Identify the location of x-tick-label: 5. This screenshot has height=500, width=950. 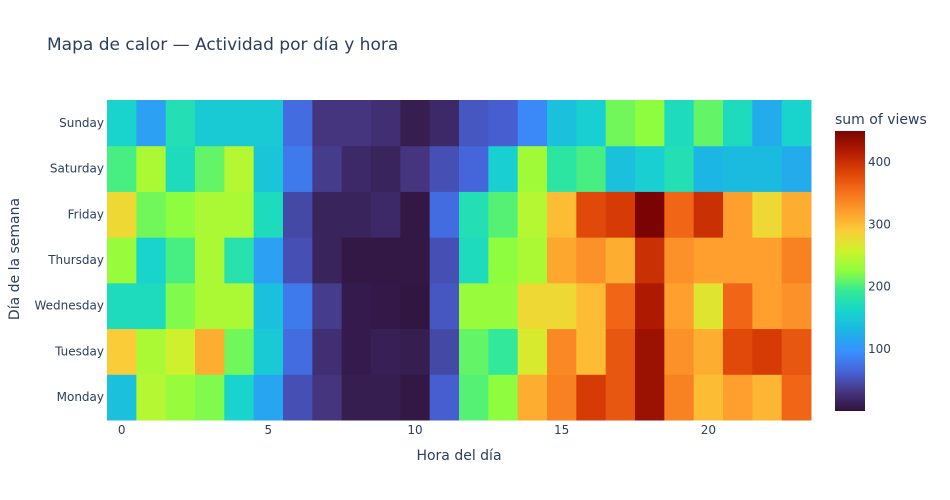
(269, 430).